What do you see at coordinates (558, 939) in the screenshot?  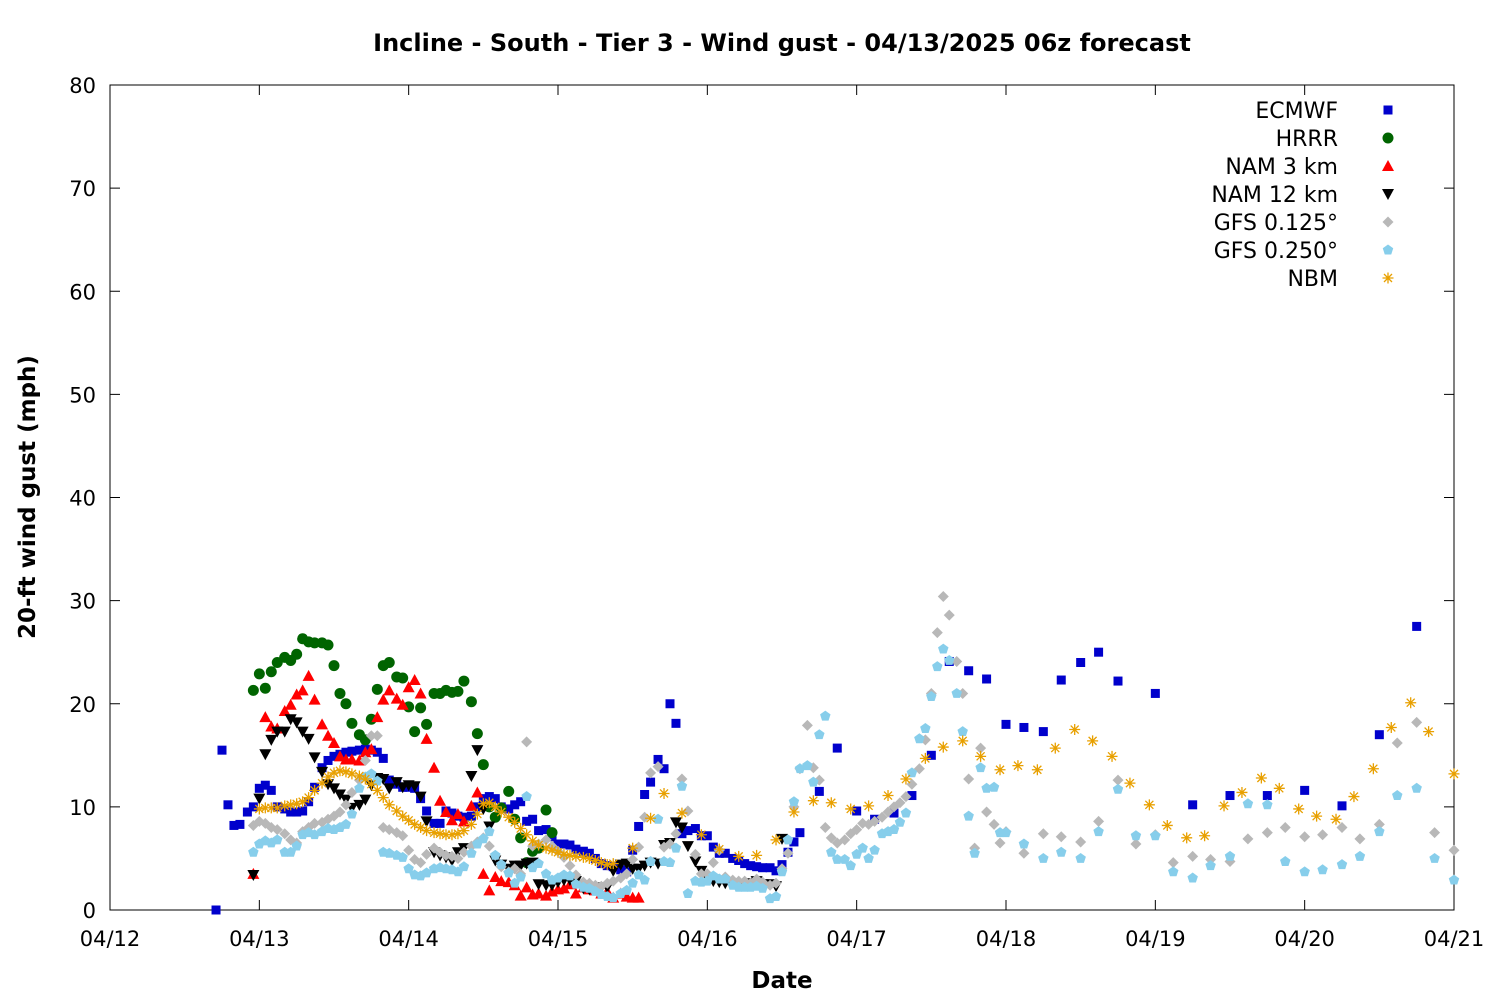 I see `x-tick-label: 04/15` at bounding box center [558, 939].